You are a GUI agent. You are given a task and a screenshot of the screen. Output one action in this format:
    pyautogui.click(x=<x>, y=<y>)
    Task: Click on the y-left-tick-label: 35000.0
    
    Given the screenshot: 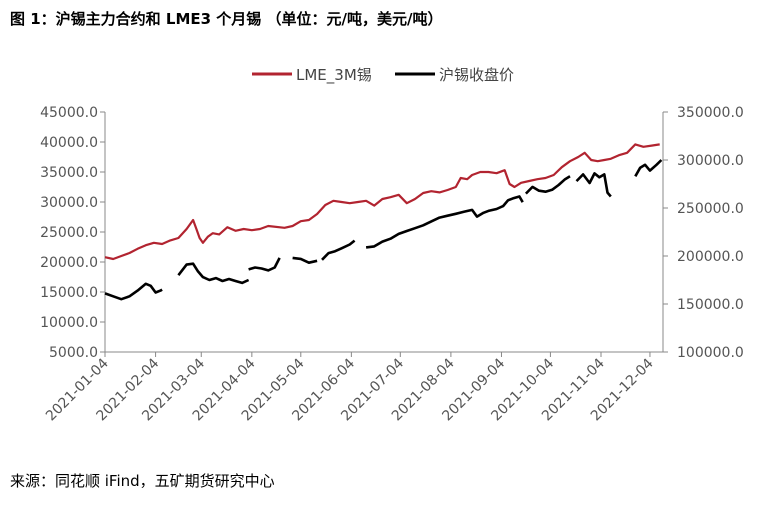 What is the action you would take?
    pyautogui.click(x=69, y=173)
    